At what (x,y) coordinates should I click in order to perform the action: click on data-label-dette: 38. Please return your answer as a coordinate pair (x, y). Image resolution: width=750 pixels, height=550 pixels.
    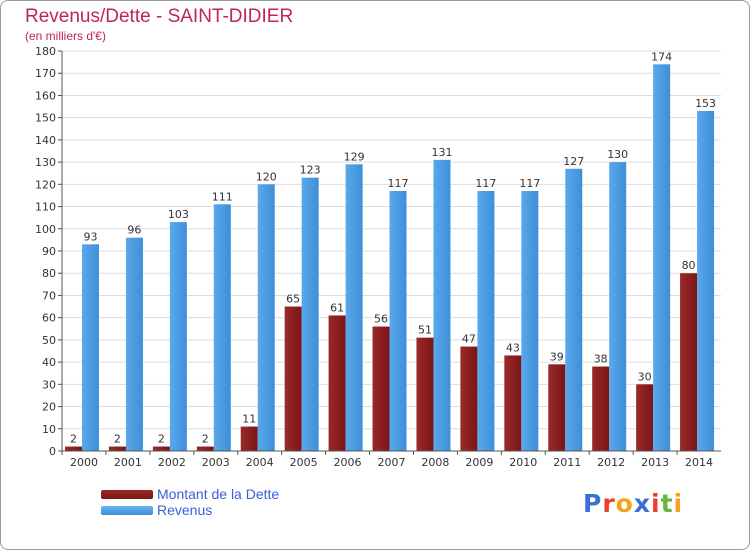
    Looking at the image, I should click on (601, 359).